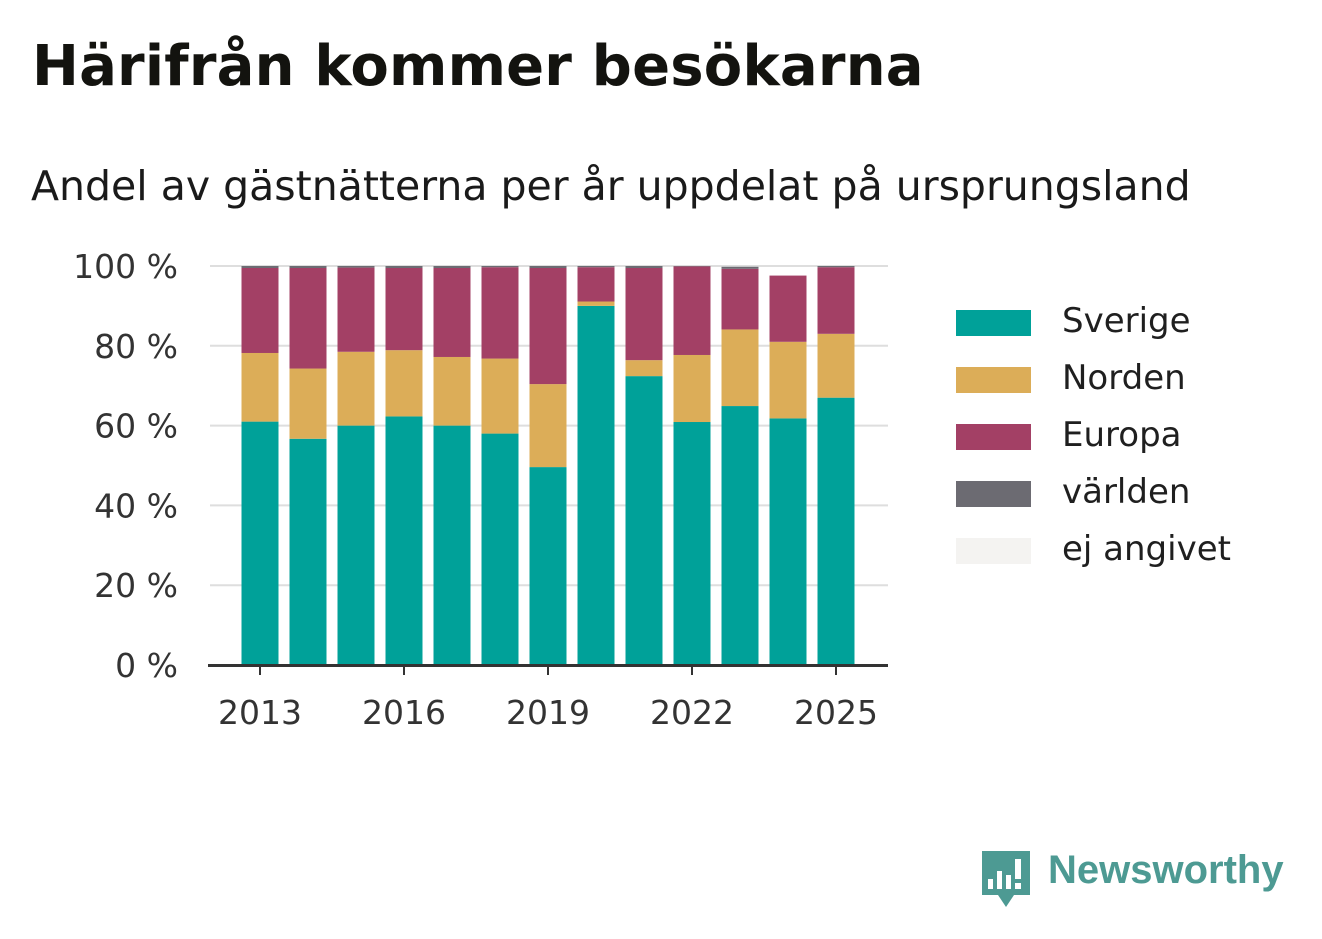 This screenshot has width=1322, height=939. I want to click on legend-label-sverige: Sverige, so click(1126, 321).